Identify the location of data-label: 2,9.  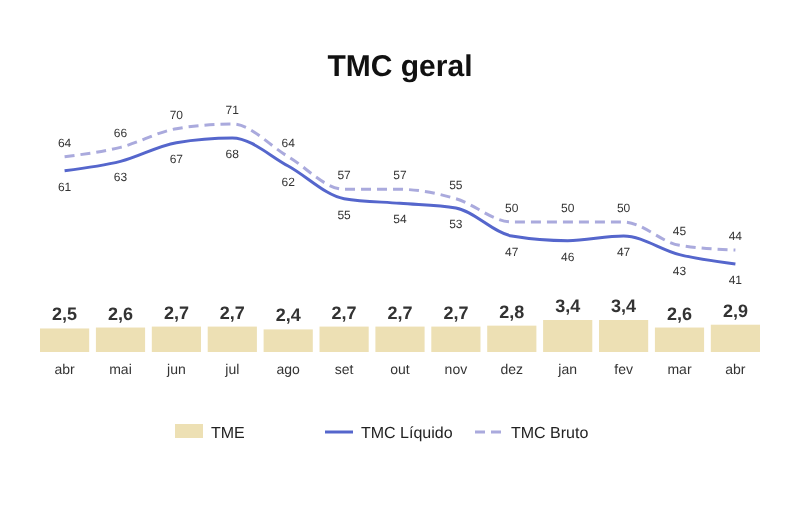
(735, 310).